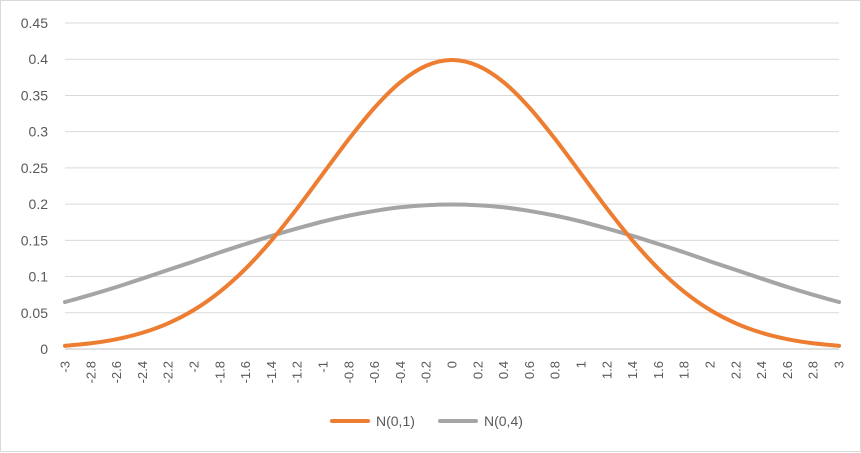 Image resolution: width=861 pixels, height=453 pixels. I want to click on y-tick-label: 0.2, so click(39, 204).